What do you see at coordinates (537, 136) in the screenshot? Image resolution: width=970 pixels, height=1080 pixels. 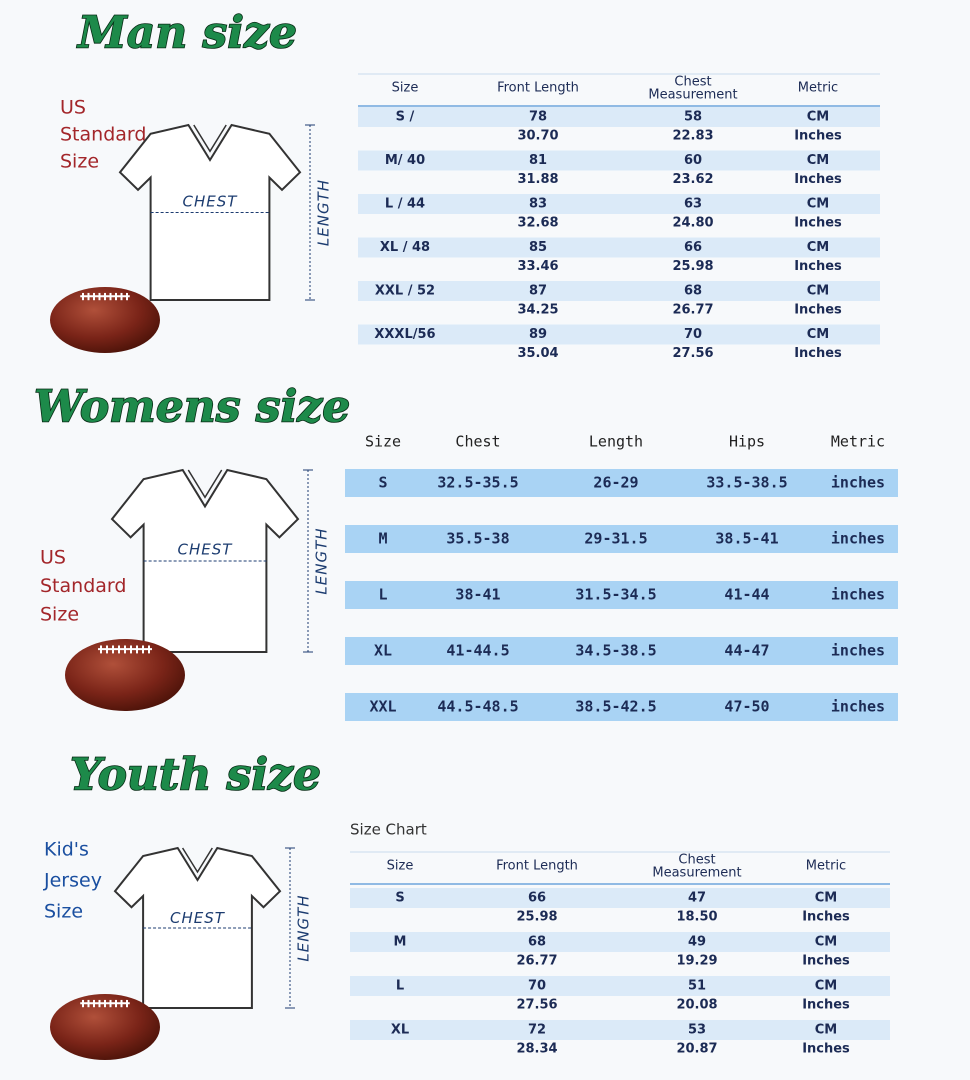 I see `inch-cell: 30.70` at bounding box center [537, 136].